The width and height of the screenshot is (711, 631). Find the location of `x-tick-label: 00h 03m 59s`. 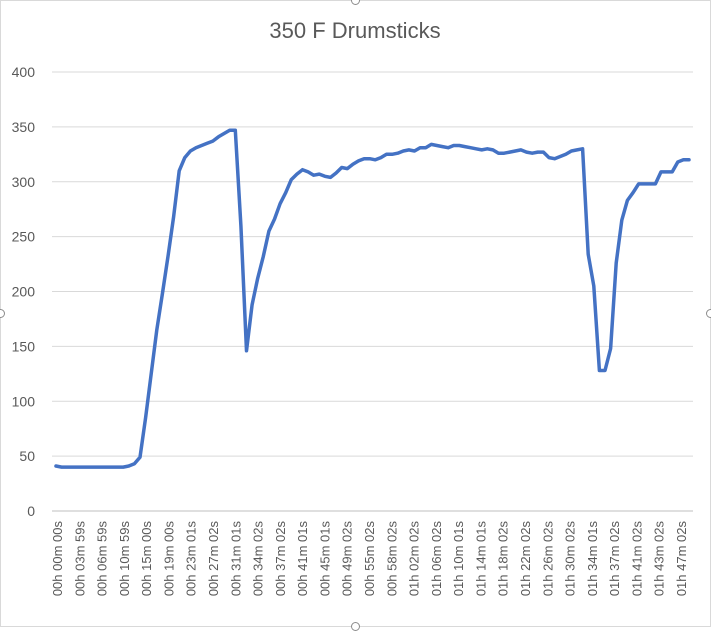

x-tick-label: 00h 03m 59s is located at coordinates (79, 559).